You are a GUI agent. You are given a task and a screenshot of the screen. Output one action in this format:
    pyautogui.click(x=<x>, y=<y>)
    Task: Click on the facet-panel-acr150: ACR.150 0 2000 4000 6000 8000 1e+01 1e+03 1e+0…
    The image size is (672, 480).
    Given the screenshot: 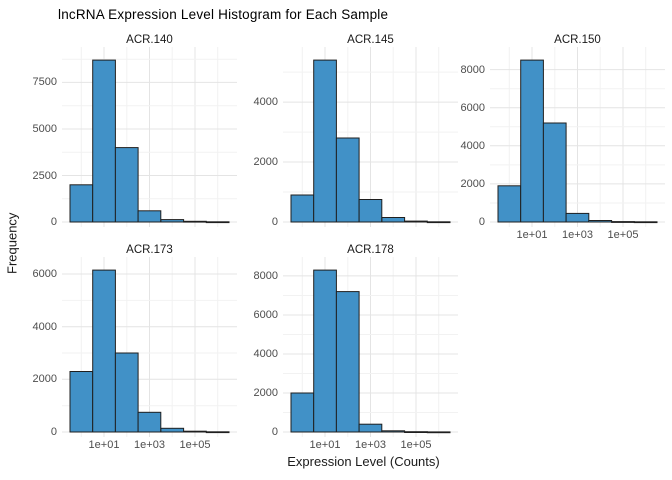 What is the action you would take?
    pyautogui.click(x=556, y=138)
    